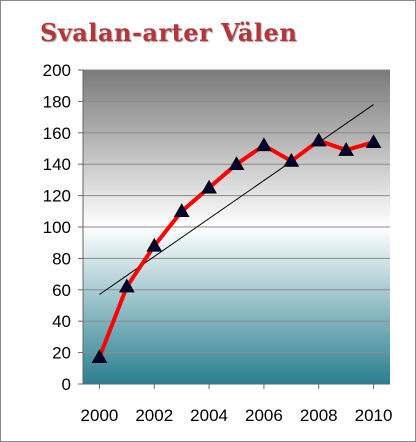  I want to click on x-tick-label: 2006, so click(264, 415).